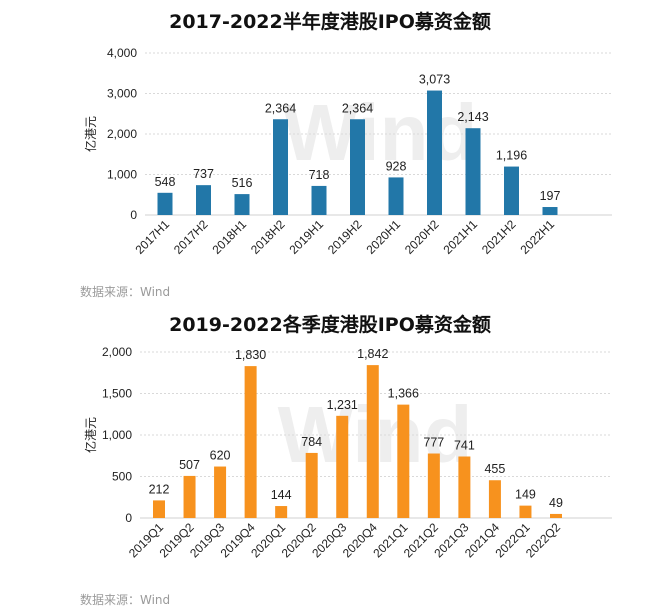 This screenshot has width=660, height=610. What do you see at coordinates (152, 237) in the screenshot?
I see `x-tick-label: 2017H1` at bounding box center [152, 237].